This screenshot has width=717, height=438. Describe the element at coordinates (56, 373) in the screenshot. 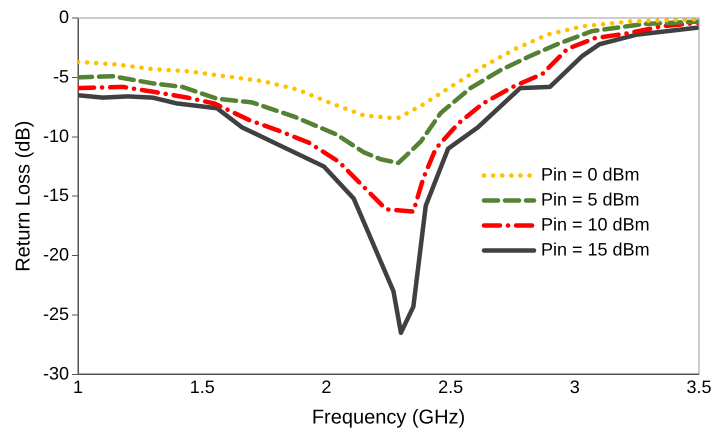

I see `y-tick-label: -30` at that location.